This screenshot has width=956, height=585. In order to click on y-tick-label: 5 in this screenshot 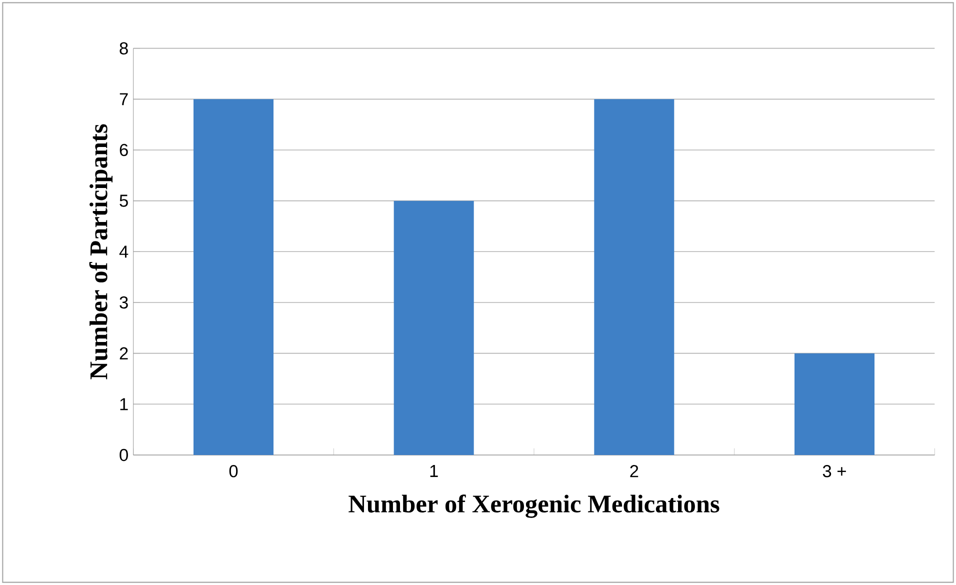, I will do `click(124, 200)`.